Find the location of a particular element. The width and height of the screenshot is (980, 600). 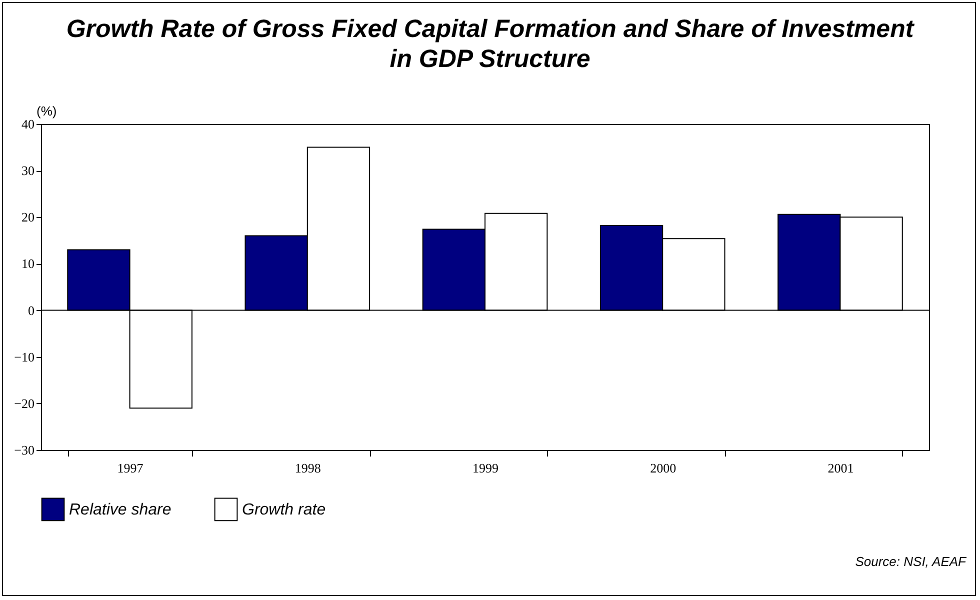

y-tick-label: 40 is located at coordinates (28, 124).